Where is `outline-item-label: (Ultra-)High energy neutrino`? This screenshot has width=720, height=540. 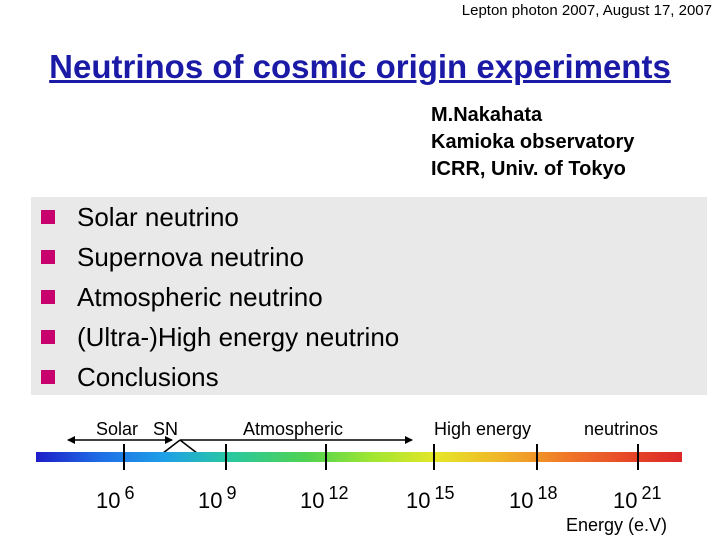 outline-item-label: (Ultra-)High energy neutrino is located at coordinates (238, 336).